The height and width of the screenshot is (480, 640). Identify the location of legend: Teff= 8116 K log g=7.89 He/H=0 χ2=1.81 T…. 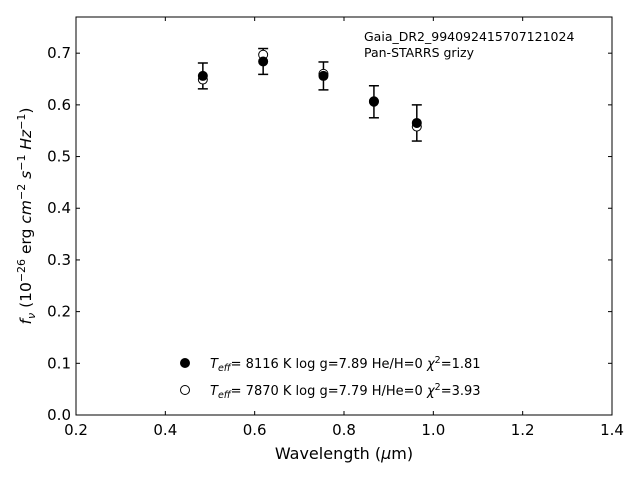
(330, 378).